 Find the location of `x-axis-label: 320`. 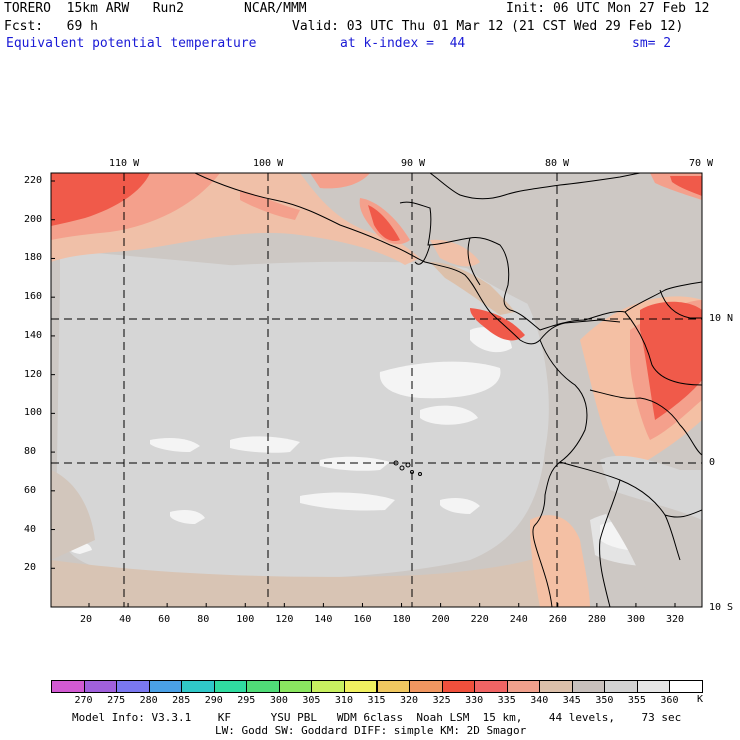

x-axis-label: 320 is located at coordinates (675, 619).